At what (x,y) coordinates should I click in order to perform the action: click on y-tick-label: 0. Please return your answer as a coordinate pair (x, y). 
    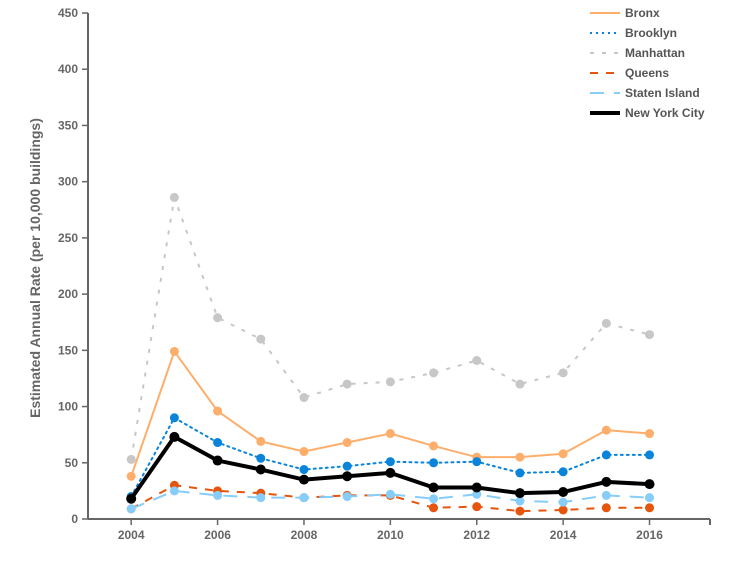
    Looking at the image, I should click on (74, 519).